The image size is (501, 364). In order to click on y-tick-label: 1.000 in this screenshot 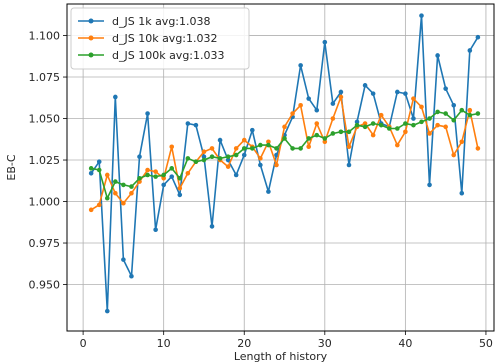, I will do `click(45, 202)`.